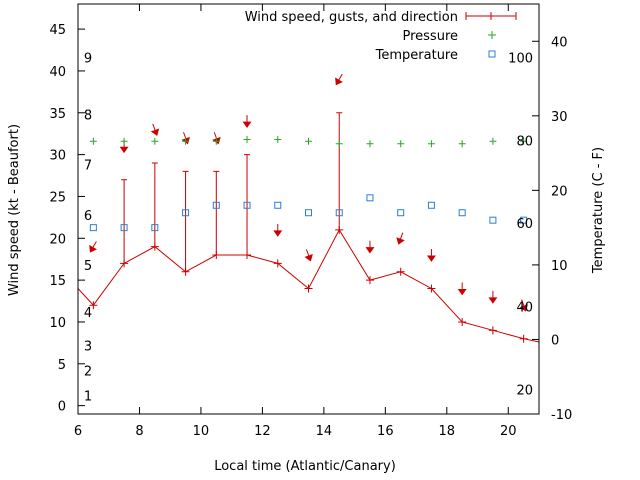  I want to click on x-axis-label: Local time (Atlantic/Canary), so click(305, 466).